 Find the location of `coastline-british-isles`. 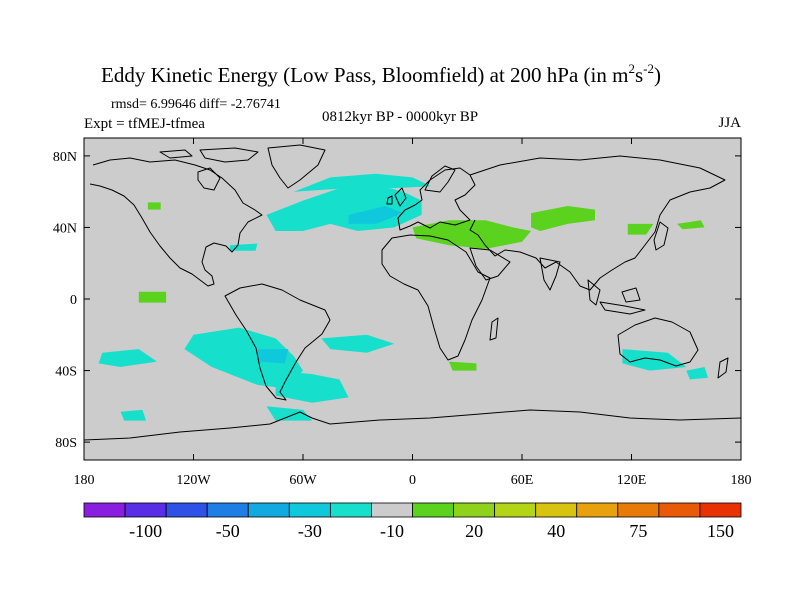

coastline-british-isles is located at coordinates (396, 197).